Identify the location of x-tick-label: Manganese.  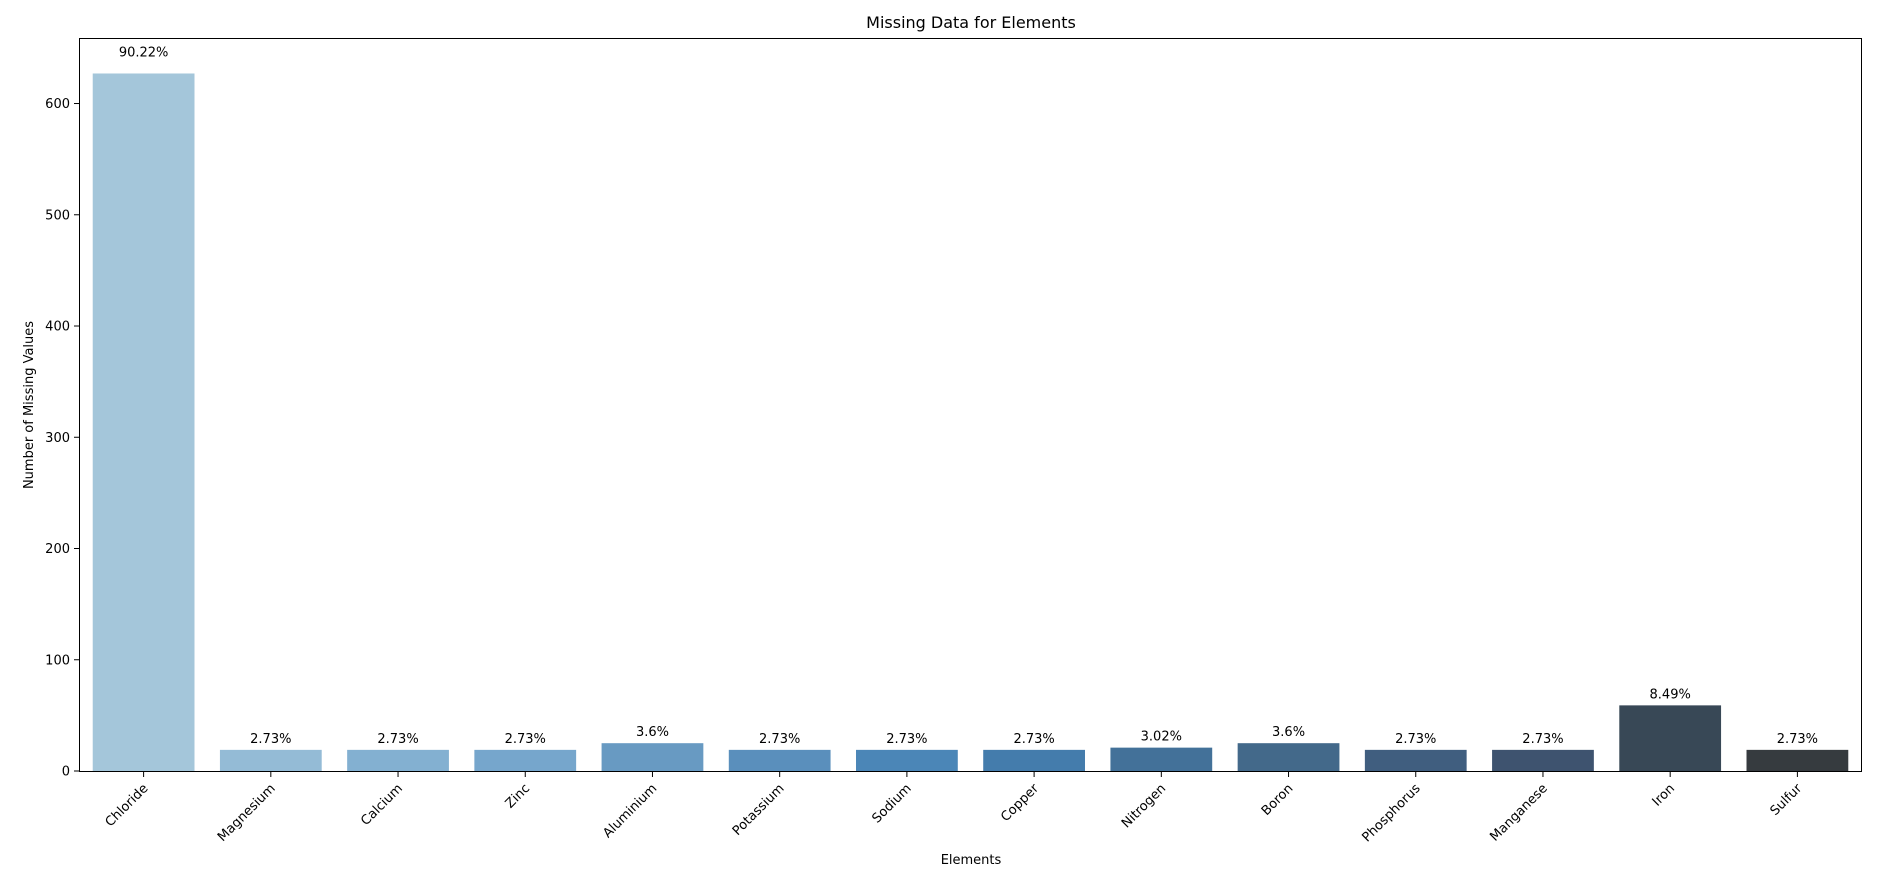
(1518, 812).